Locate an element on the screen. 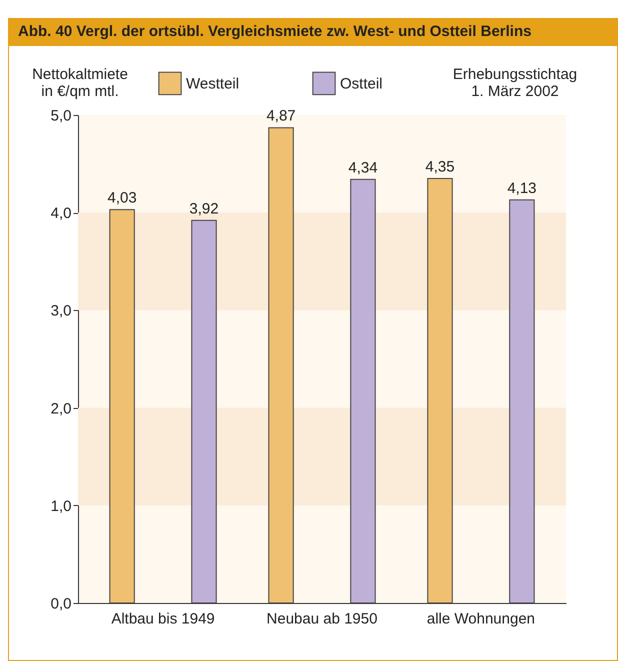 The width and height of the screenshot is (618, 661). data-label: 4,34 is located at coordinates (363, 167).